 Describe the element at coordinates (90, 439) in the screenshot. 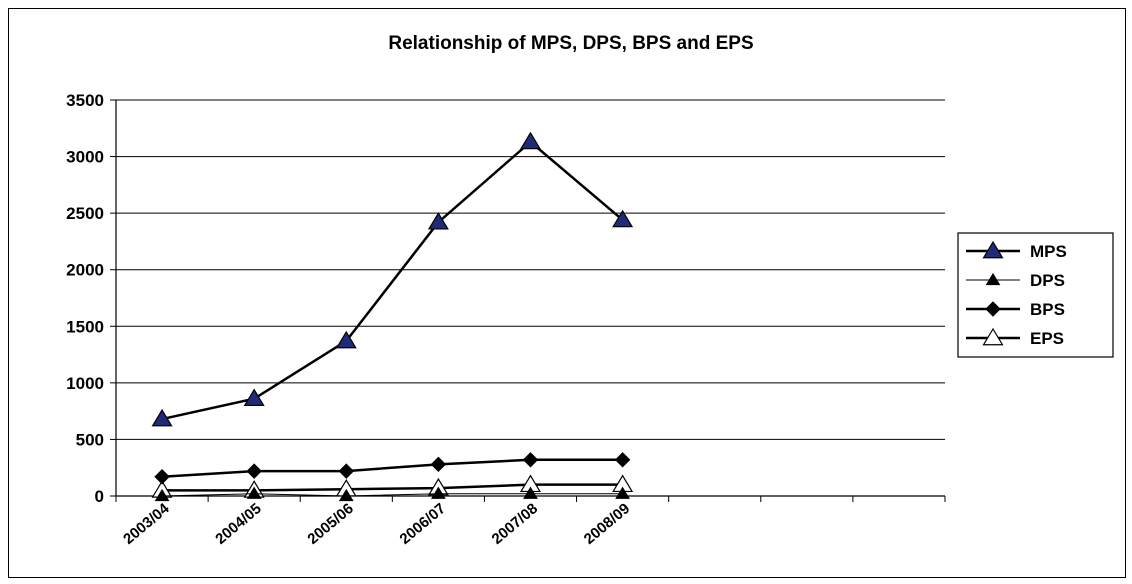

I see `y-tick-label: 500` at that location.